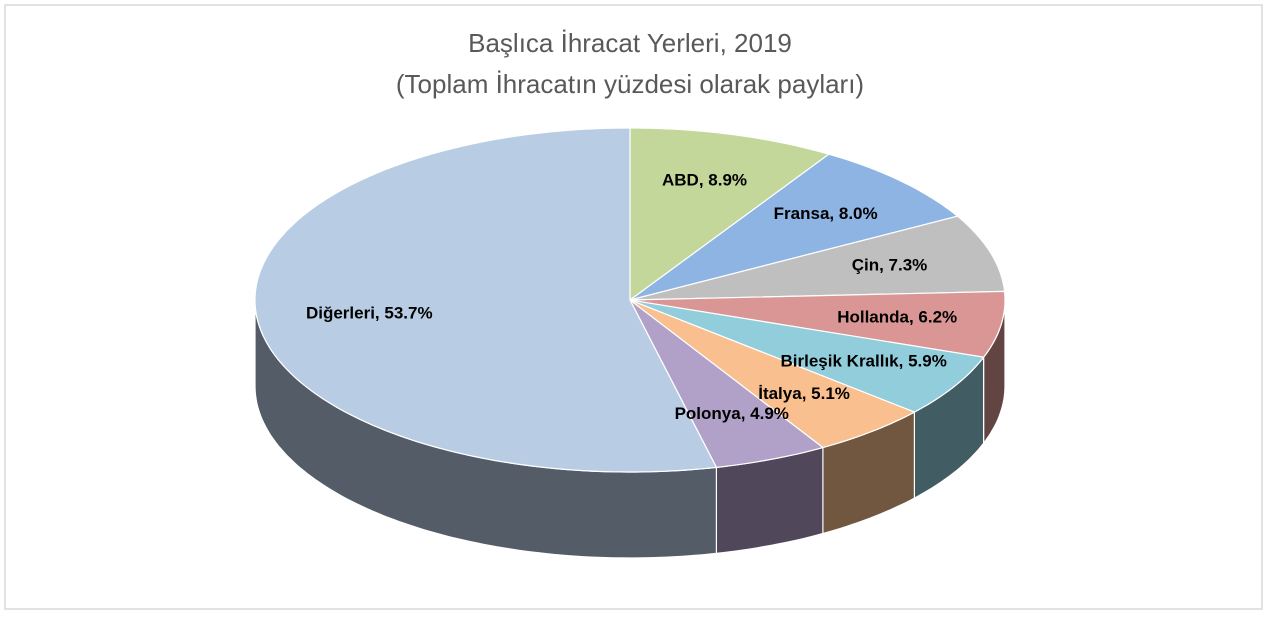 Image resolution: width=1269 pixels, height=617 pixels. What do you see at coordinates (732, 413) in the screenshot?
I see `data-label: Polonya, 4.9%` at bounding box center [732, 413].